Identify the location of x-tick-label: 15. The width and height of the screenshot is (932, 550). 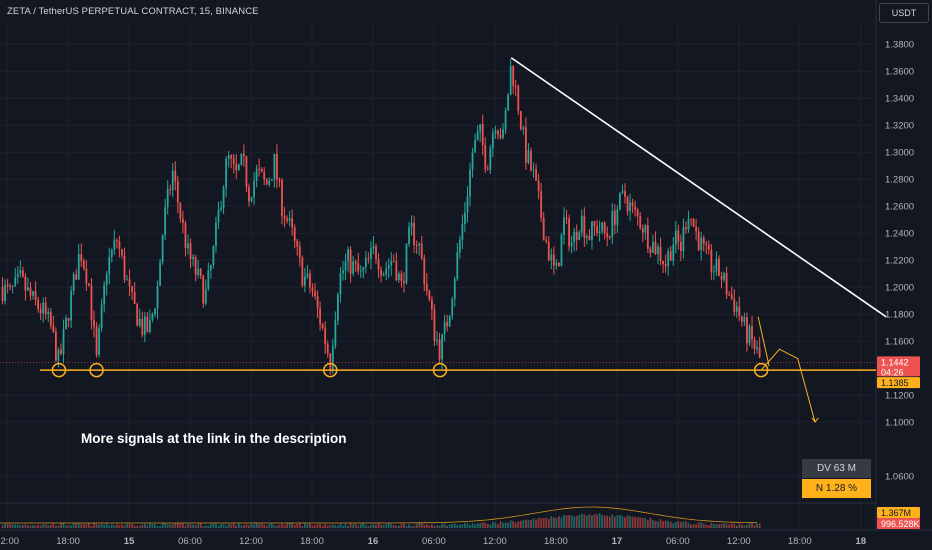
(129, 541).